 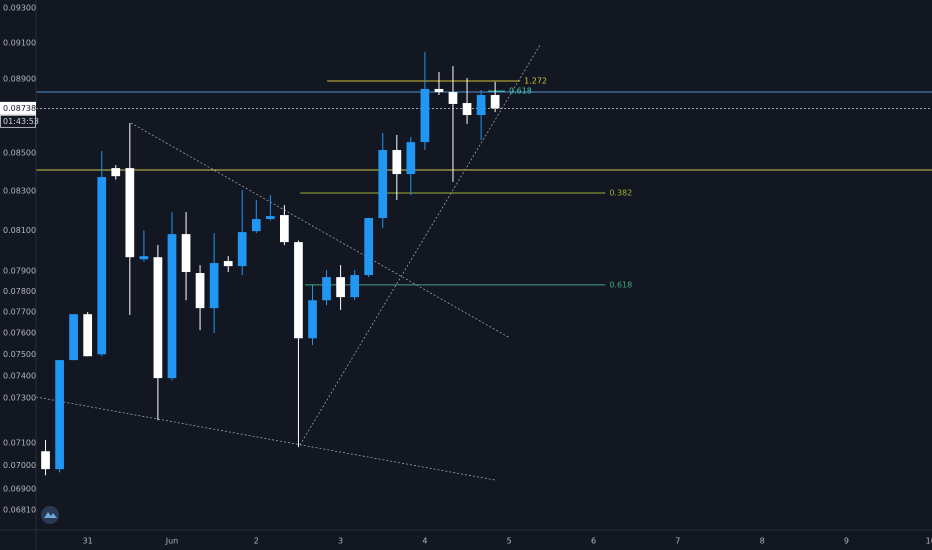 What do you see at coordinates (88, 541) in the screenshot?
I see `x-tick-label: 31` at bounding box center [88, 541].